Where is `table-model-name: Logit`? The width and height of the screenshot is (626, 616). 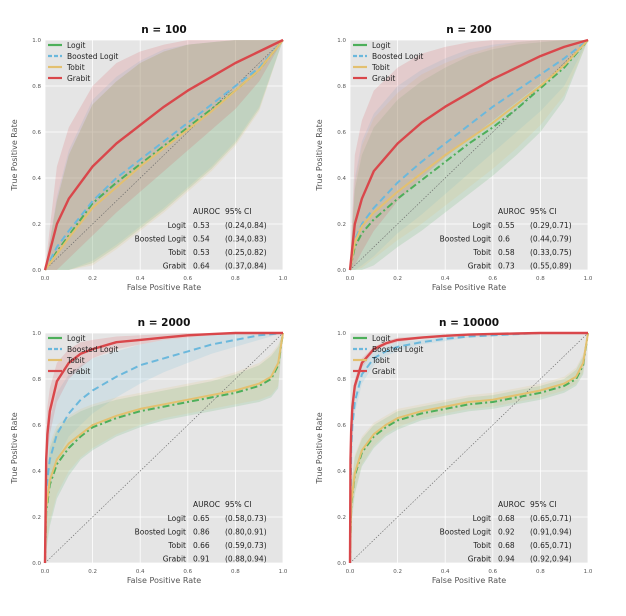 table-model-name: Logit is located at coordinates (482, 225).